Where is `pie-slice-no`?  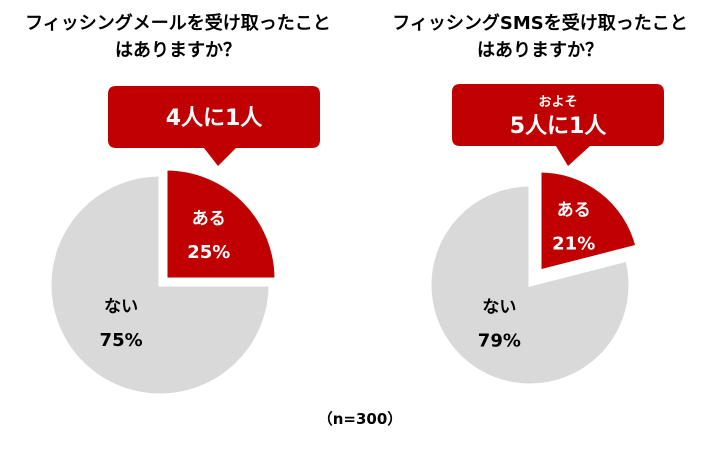 pie-slice-no is located at coordinates (530, 285).